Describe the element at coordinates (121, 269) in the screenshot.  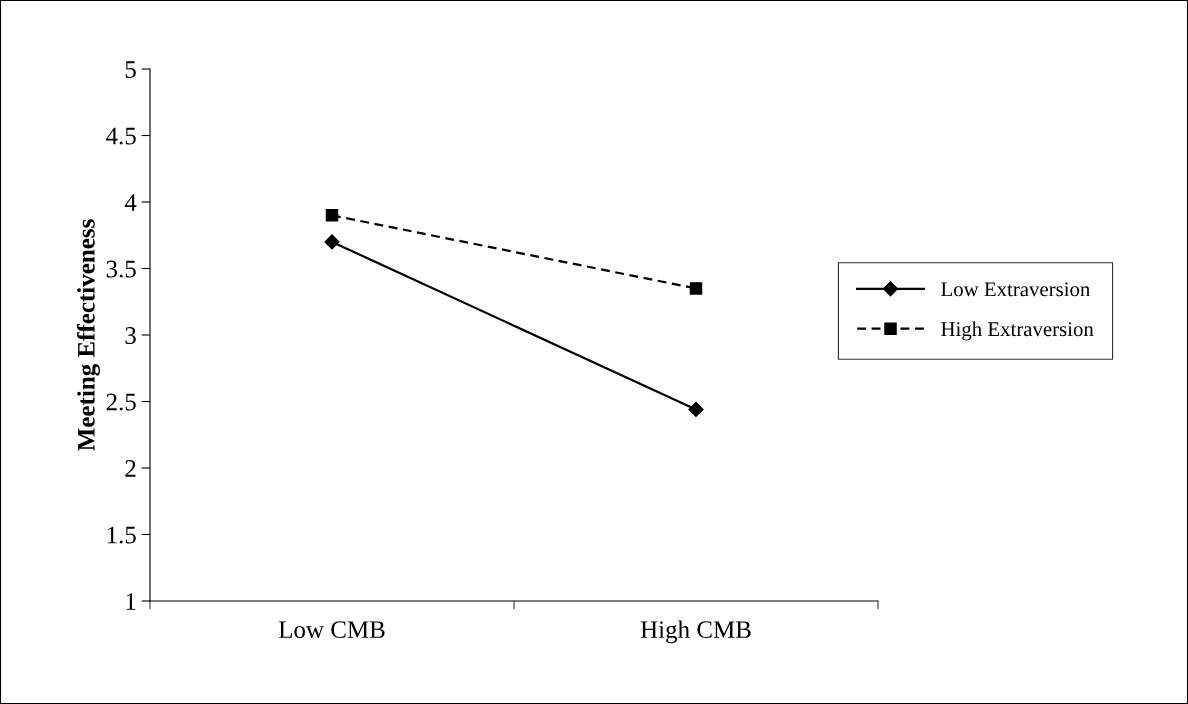
I see `y-tick-label: 3.5` at that location.